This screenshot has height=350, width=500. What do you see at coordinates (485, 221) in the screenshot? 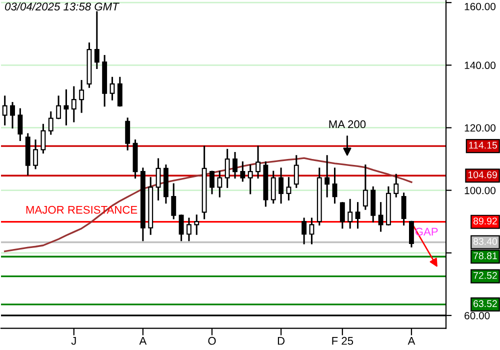
I see `ref-line-label: 89.92` at bounding box center [485, 221].